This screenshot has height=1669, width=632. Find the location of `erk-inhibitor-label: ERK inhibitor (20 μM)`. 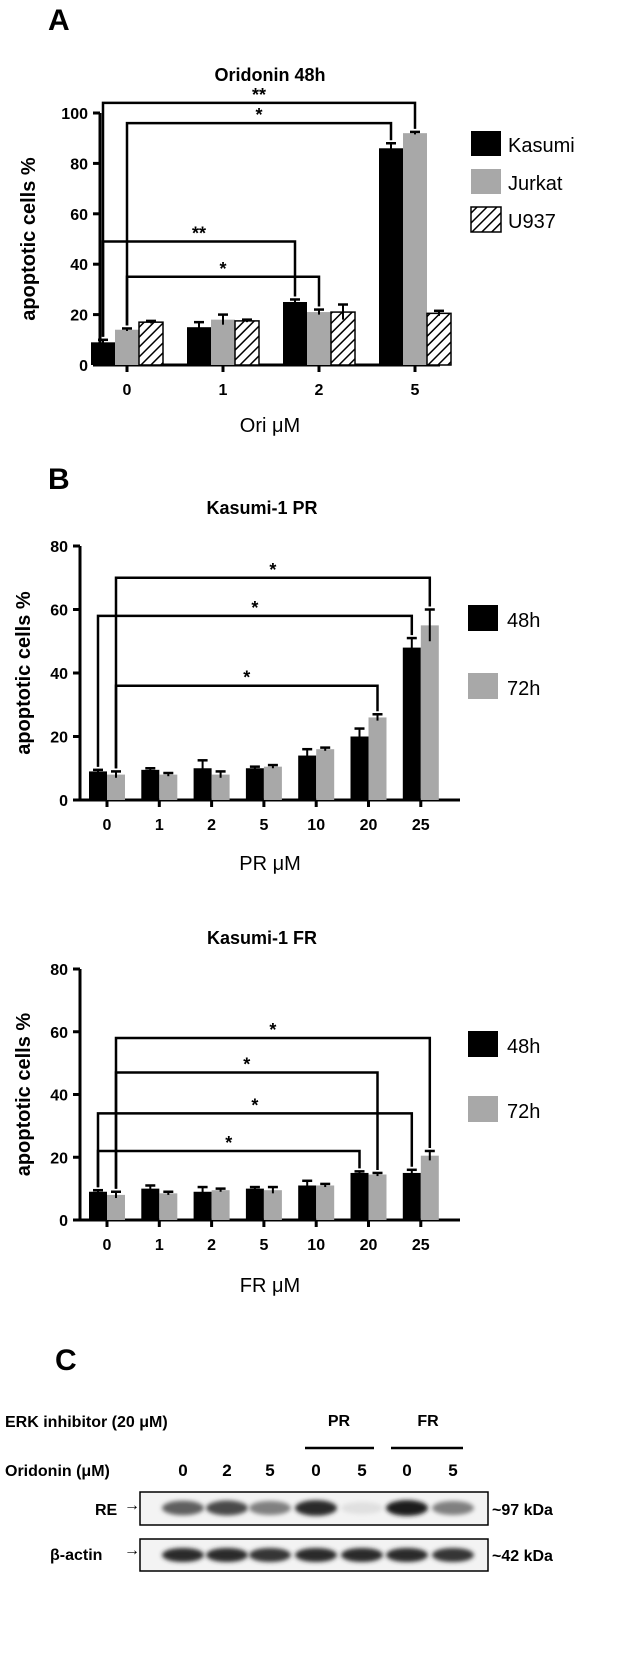

erk-inhibitor-label: ERK inhibitor (20 μM) is located at coordinates (86, 1422).